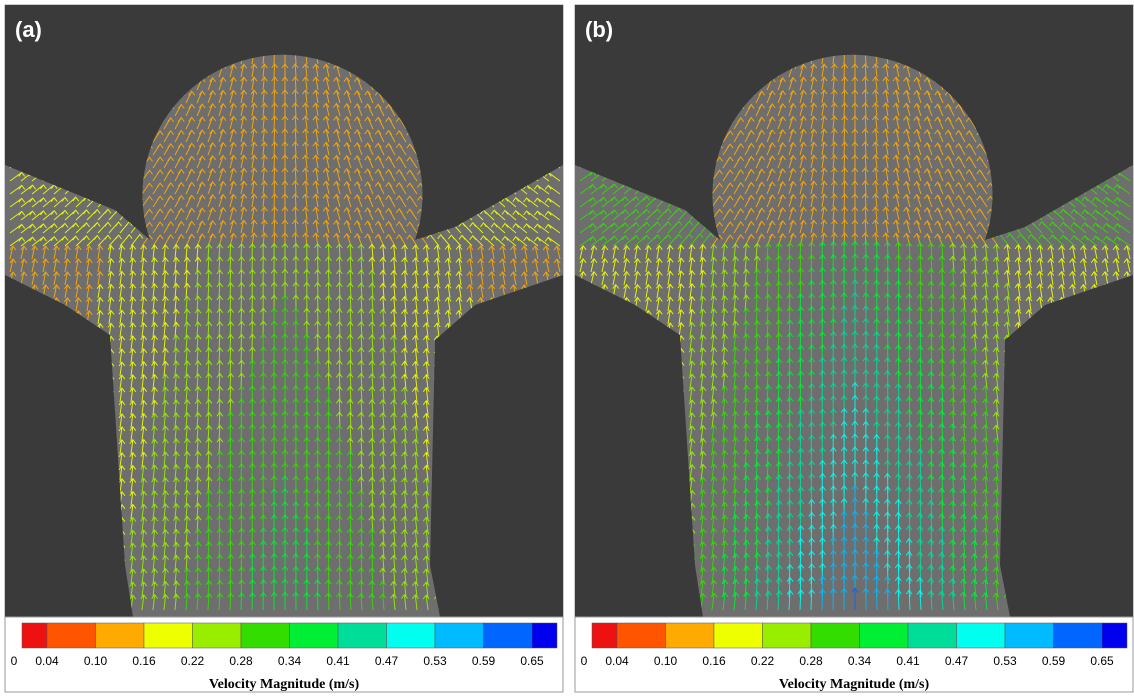 This screenshot has height=698, width=1134. Describe the element at coordinates (28, 29) in the screenshot. I see `panel-label: (a)` at that location.